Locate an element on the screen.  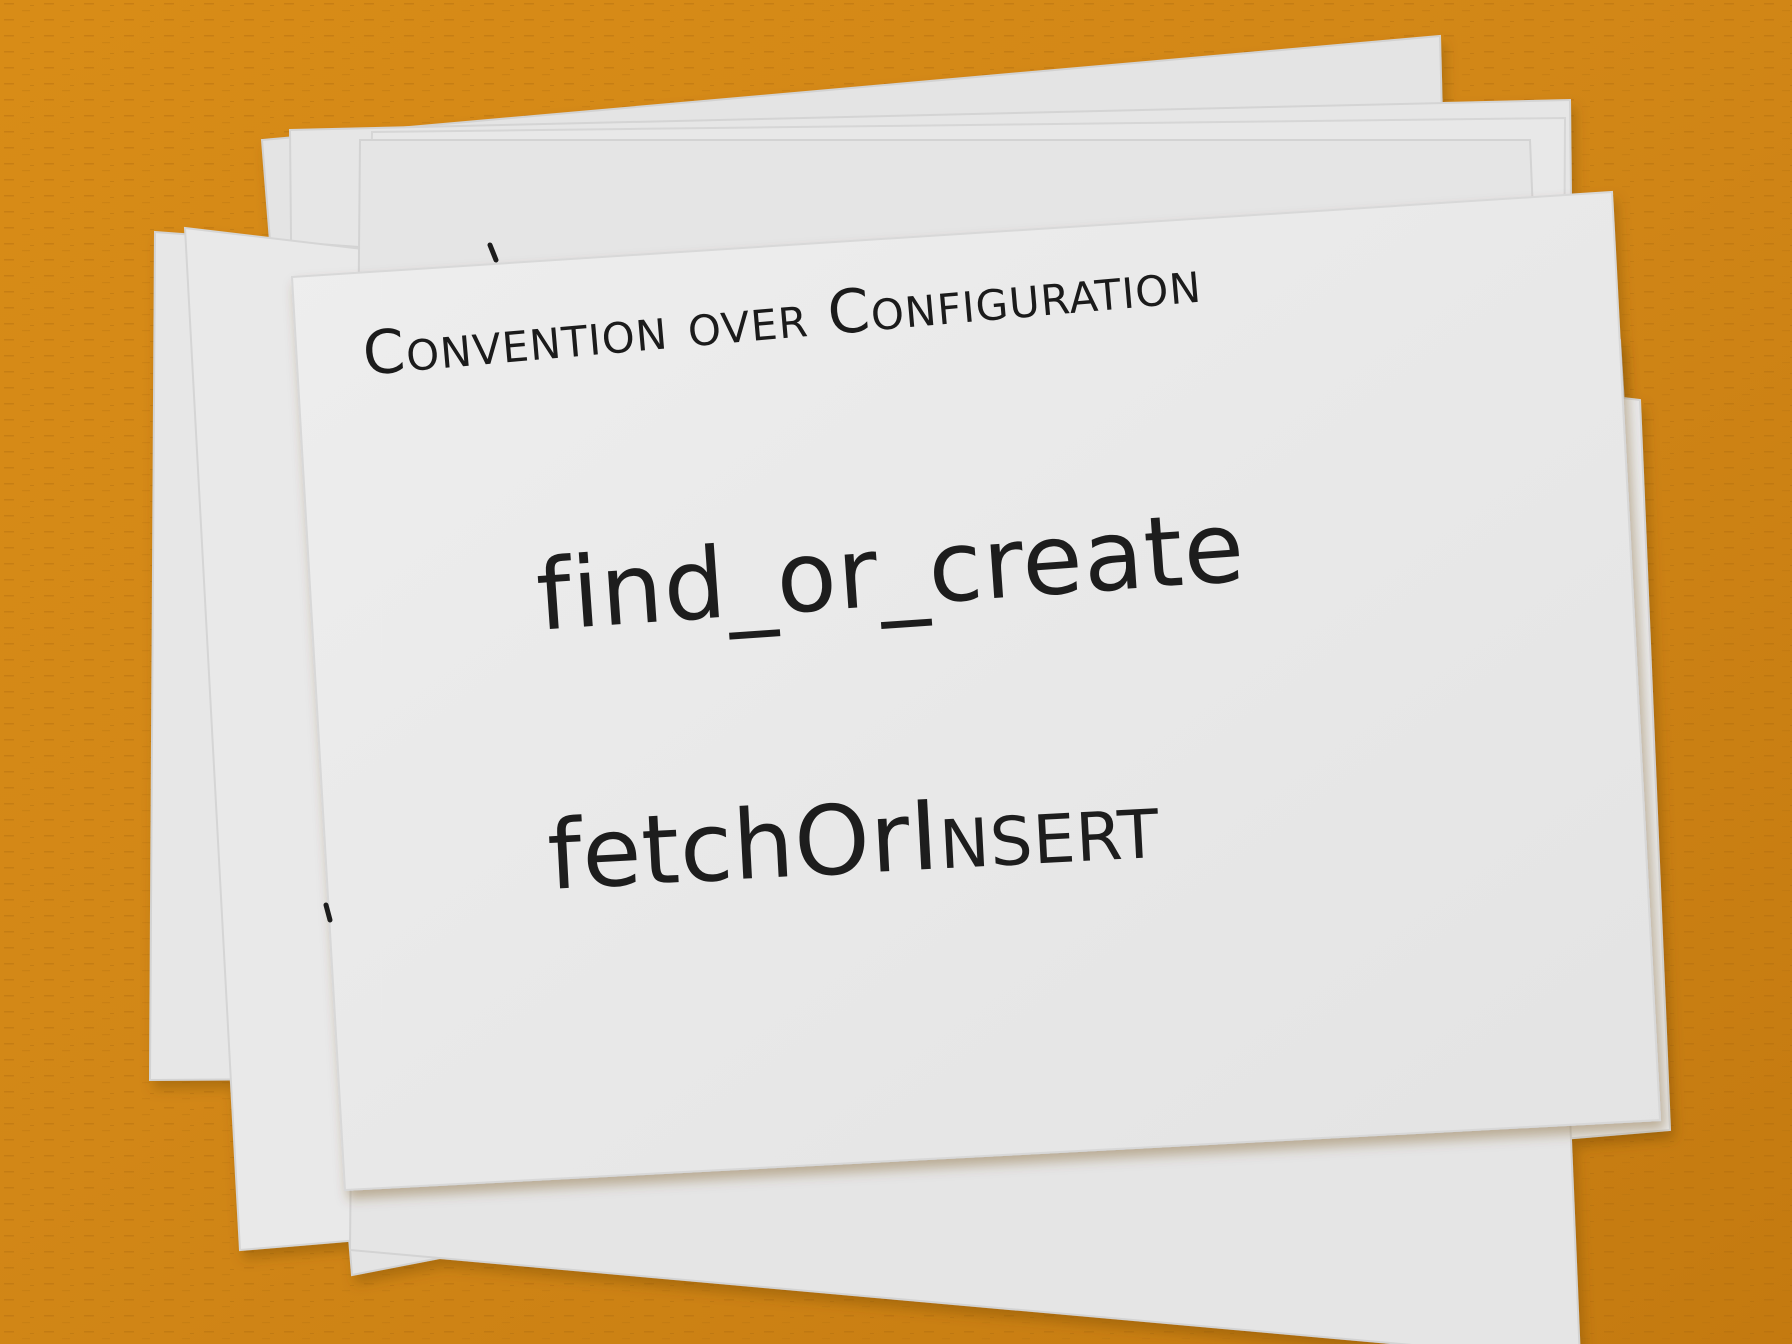
card-line-fetch-or-insert-suffix: Insert is located at coordinates (1034, 830).